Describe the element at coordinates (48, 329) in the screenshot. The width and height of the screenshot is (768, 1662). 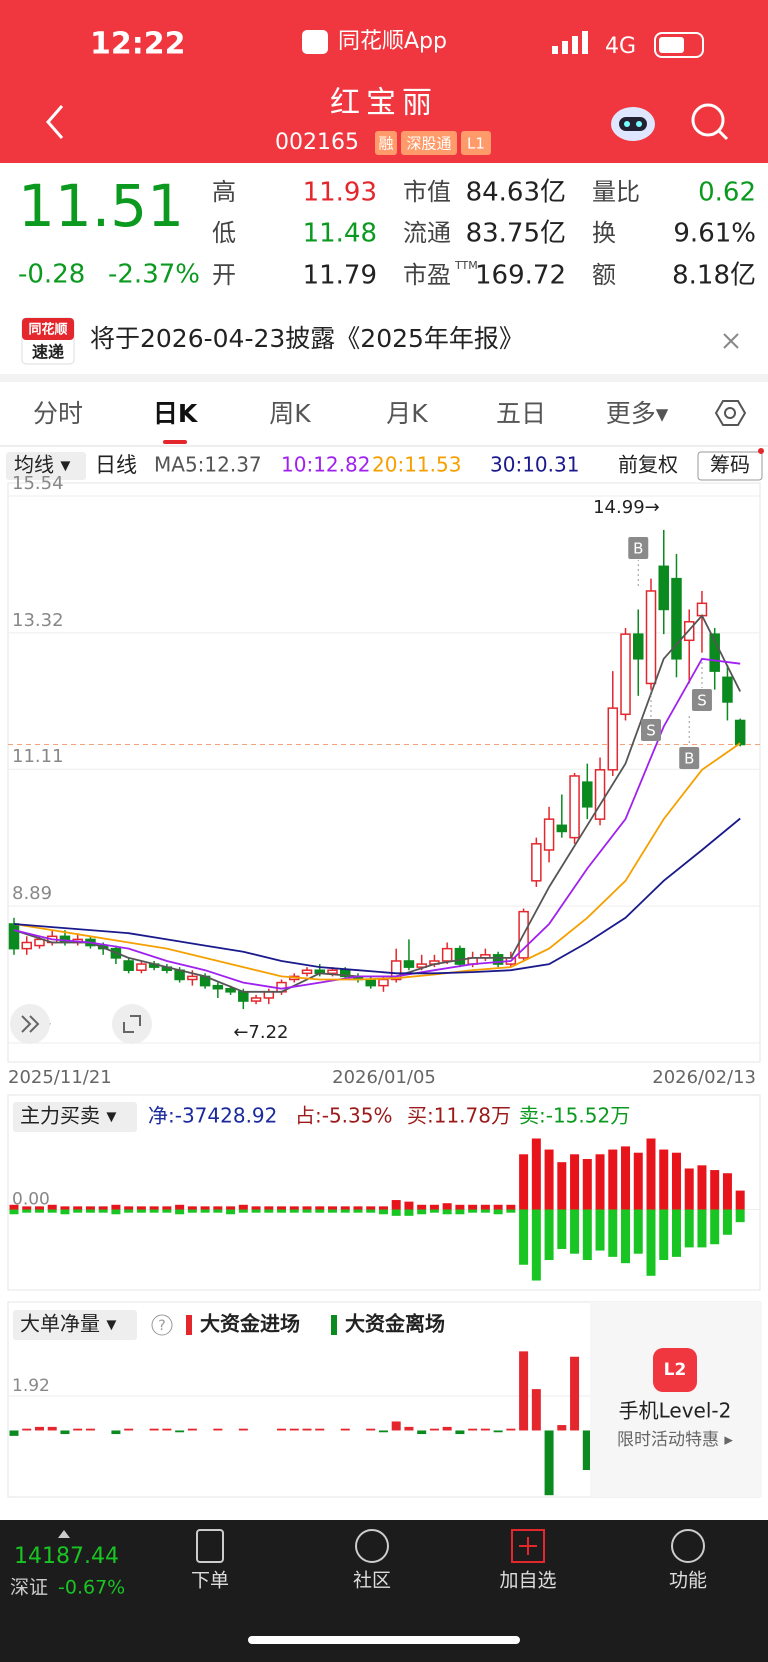
I see `notice-logo-top` at that location.